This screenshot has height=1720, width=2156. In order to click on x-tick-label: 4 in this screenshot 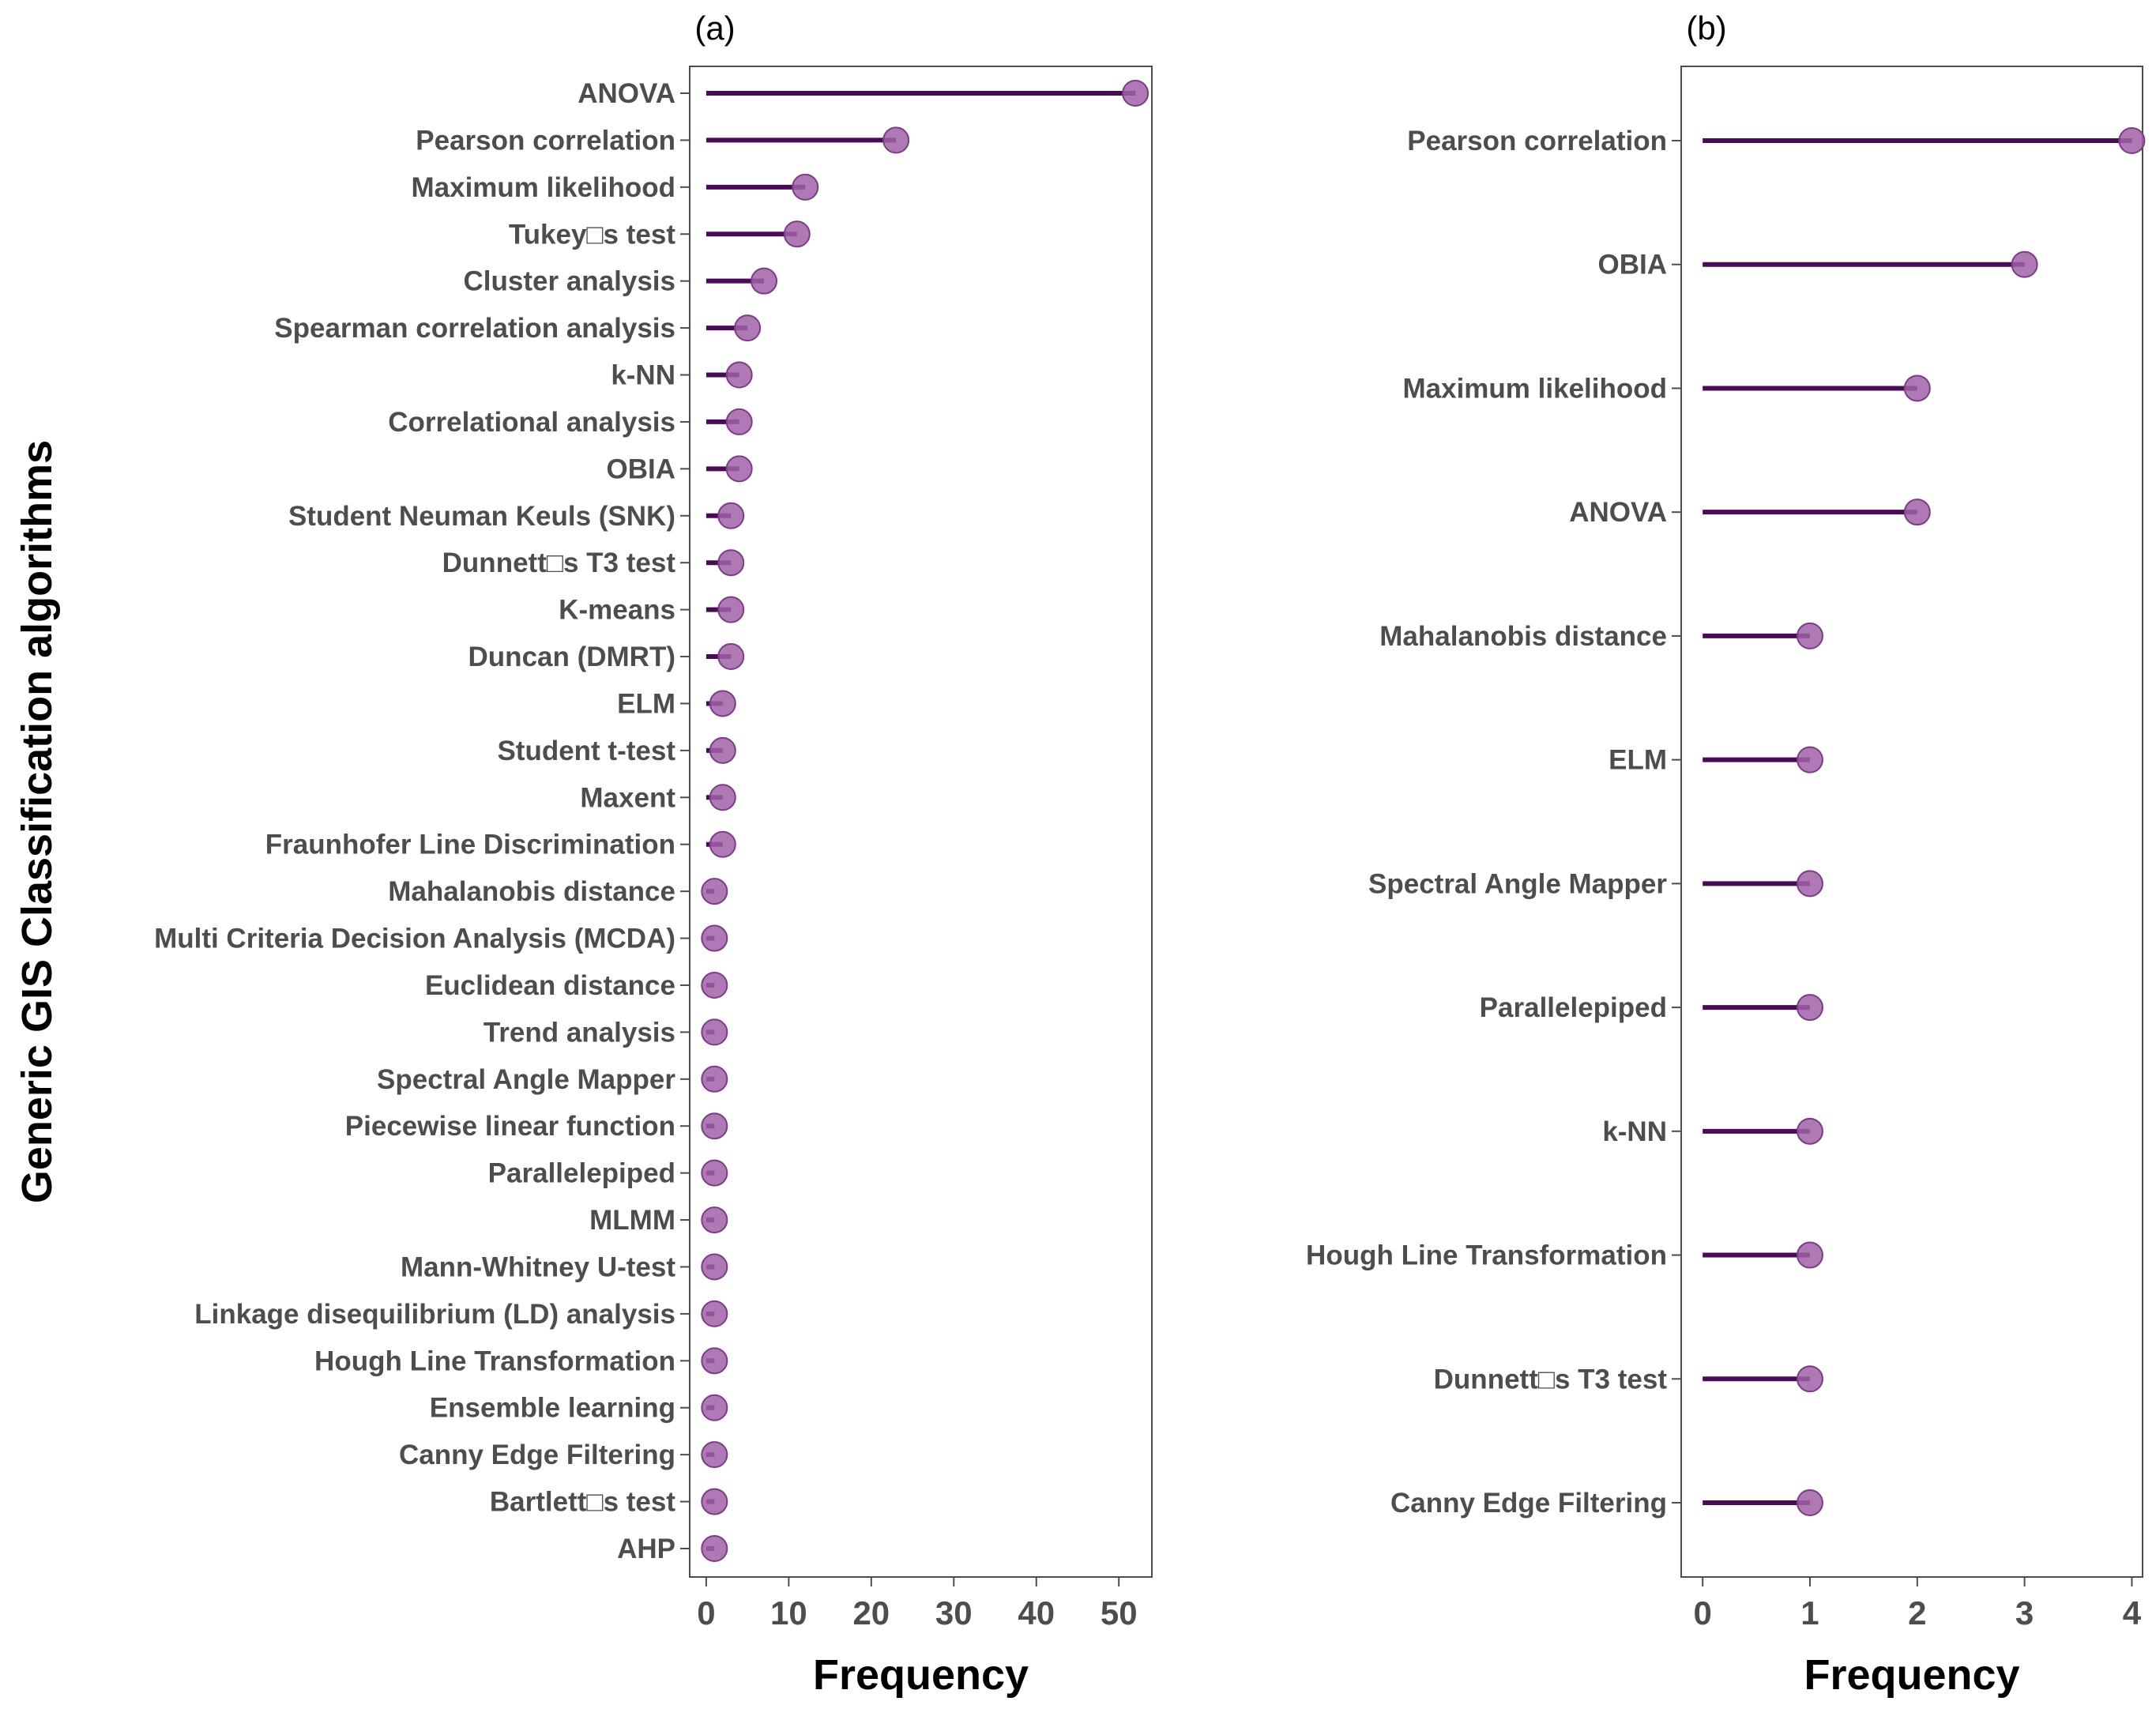, I will do `click(2133, 1613)`.